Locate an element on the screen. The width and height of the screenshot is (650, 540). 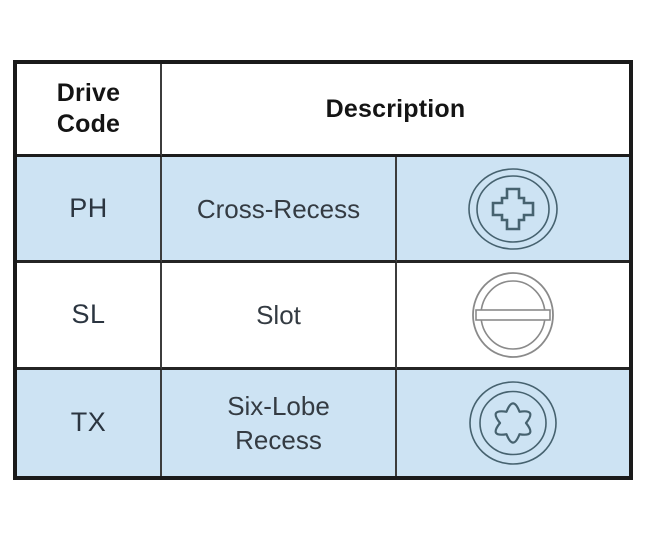
description-cell: Cross-Recess is located at coordinates (279, 210).